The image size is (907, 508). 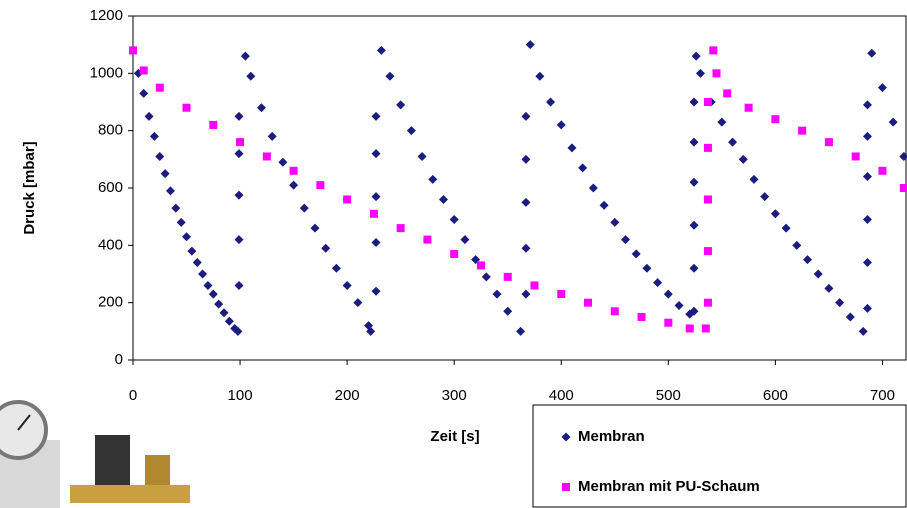 What do you see at coordinates (24, 422) in the screenshot?
I see `gauge-needle` at bounding box center [24, 422].